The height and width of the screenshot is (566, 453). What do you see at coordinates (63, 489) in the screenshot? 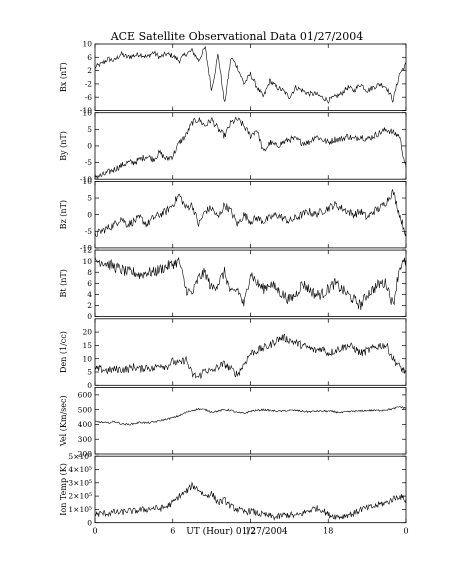
I see `y-axis-label: Ion Temp (K)` at bounding box center [63, 489].